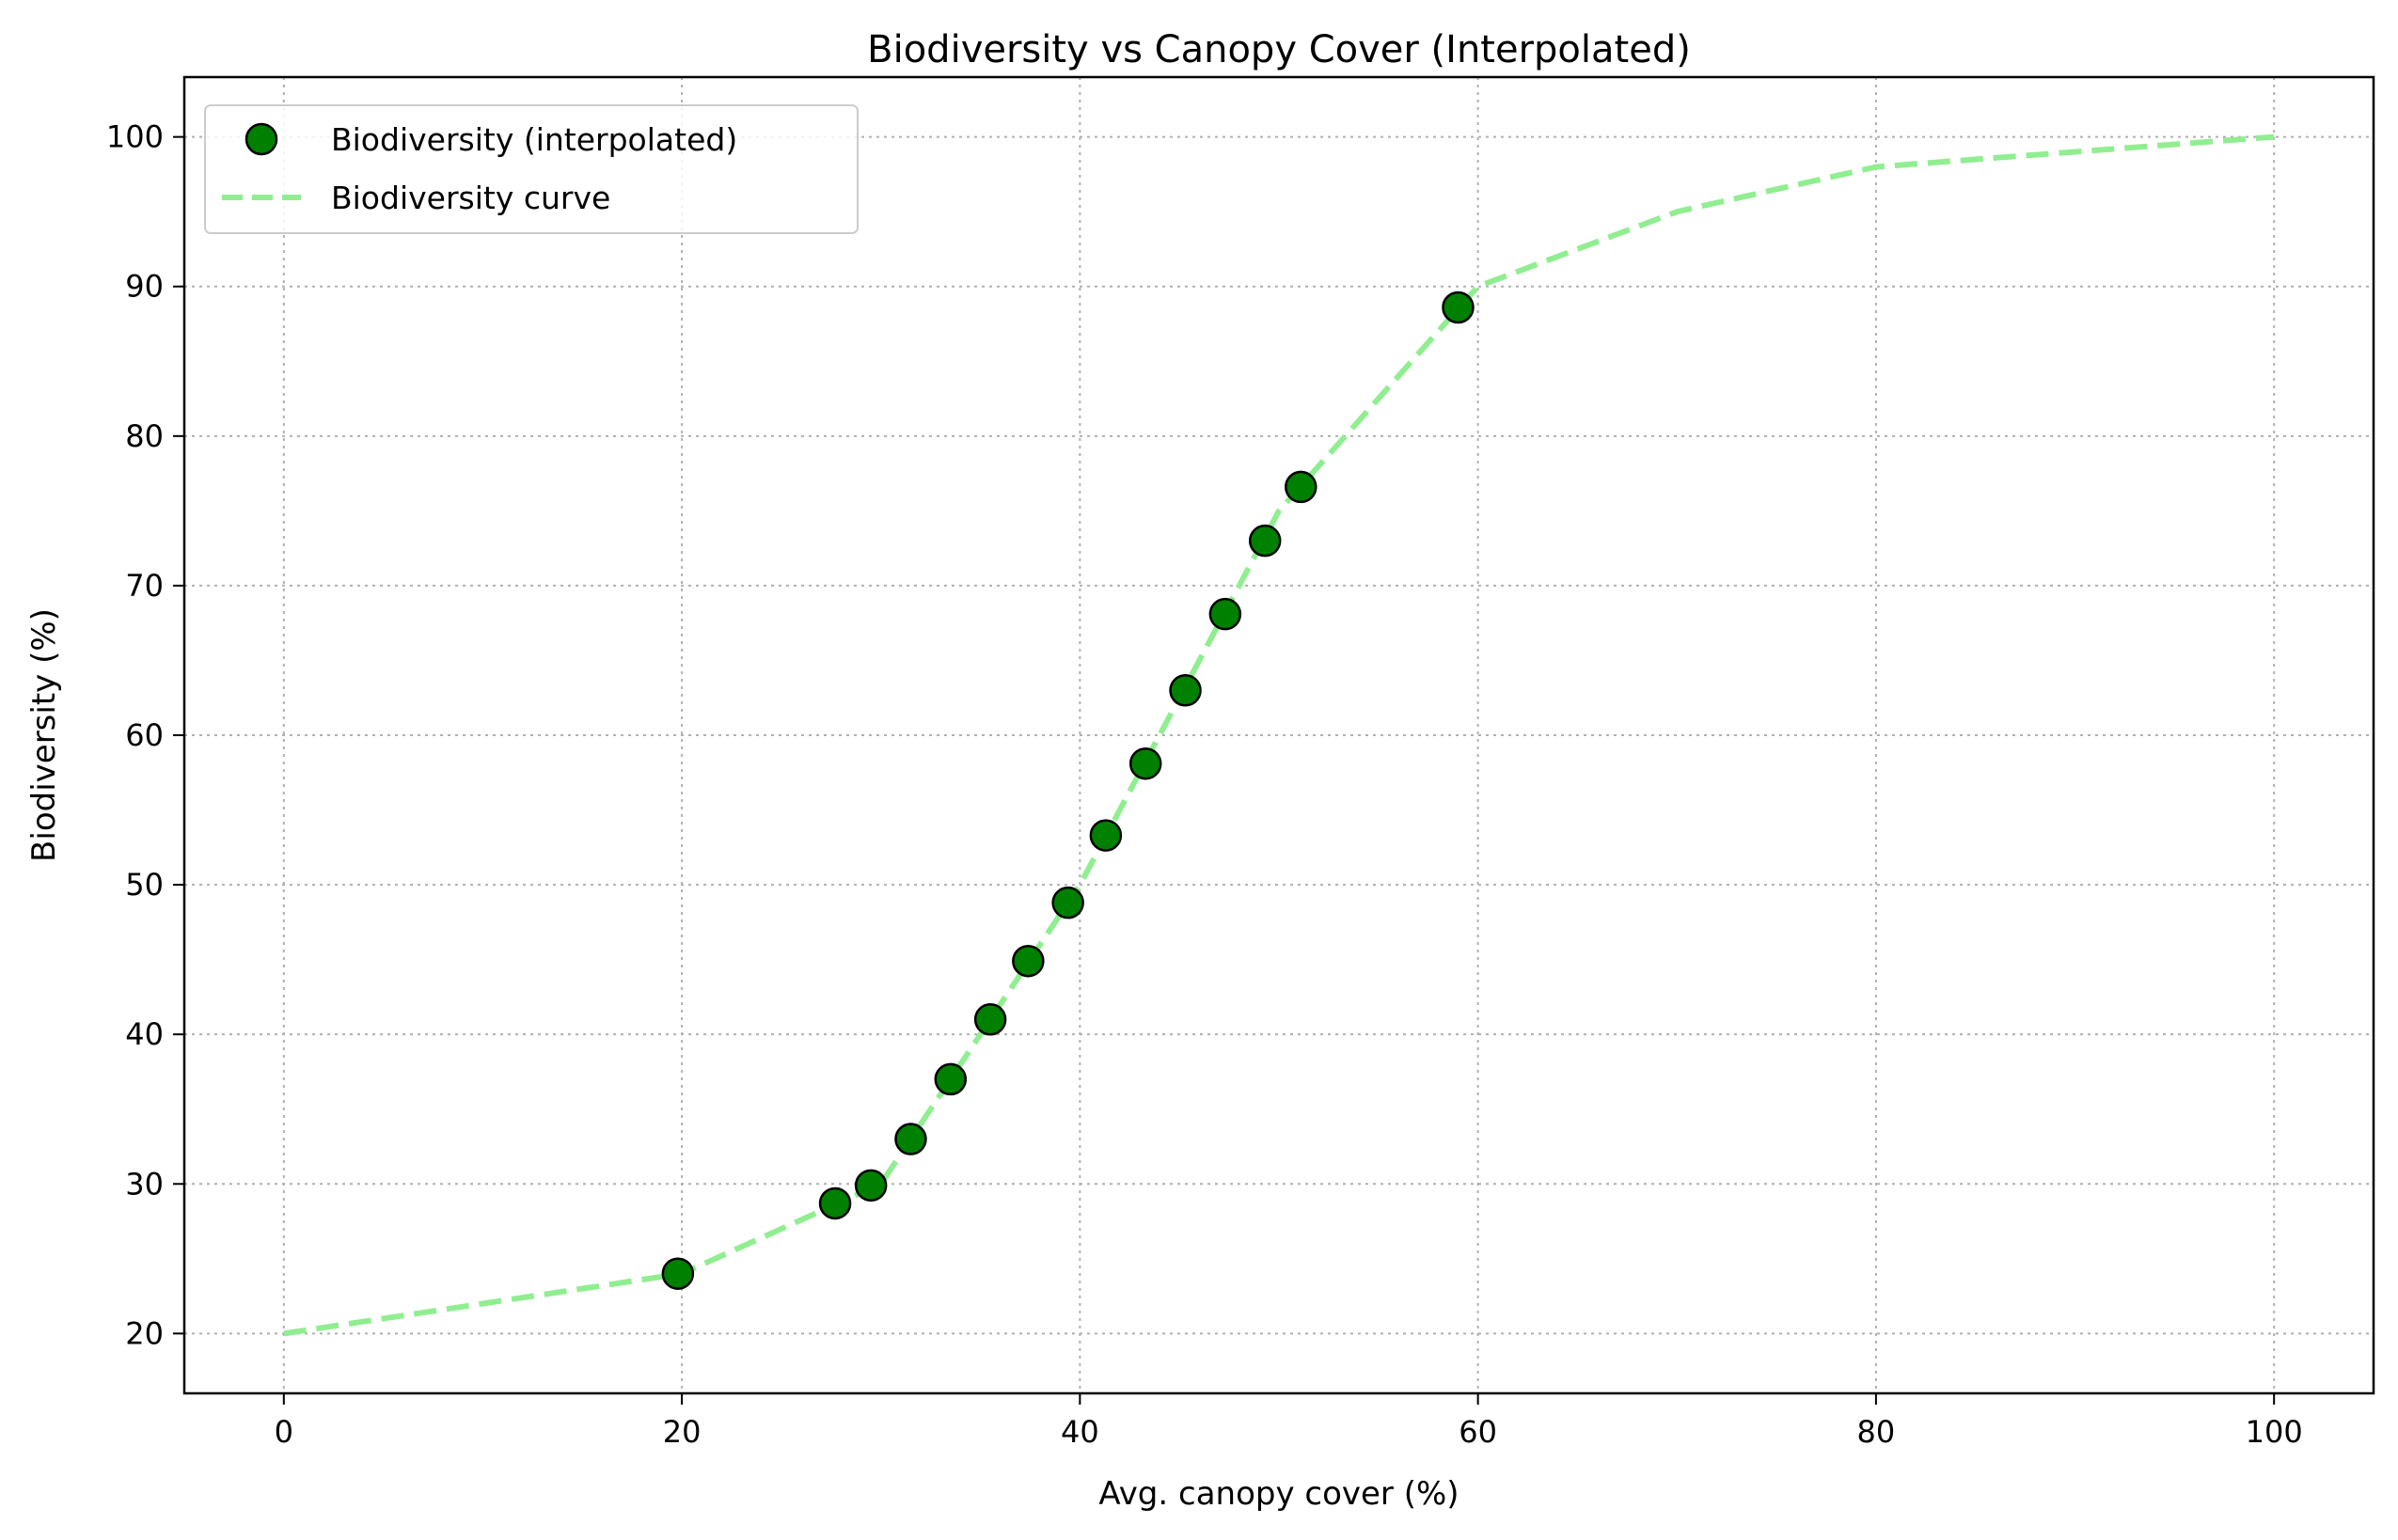  Describe the element at coordinates (534, 139) in the screenshot. I see `legend-label-scatter: Biodiversity (interpolated)` at that location.